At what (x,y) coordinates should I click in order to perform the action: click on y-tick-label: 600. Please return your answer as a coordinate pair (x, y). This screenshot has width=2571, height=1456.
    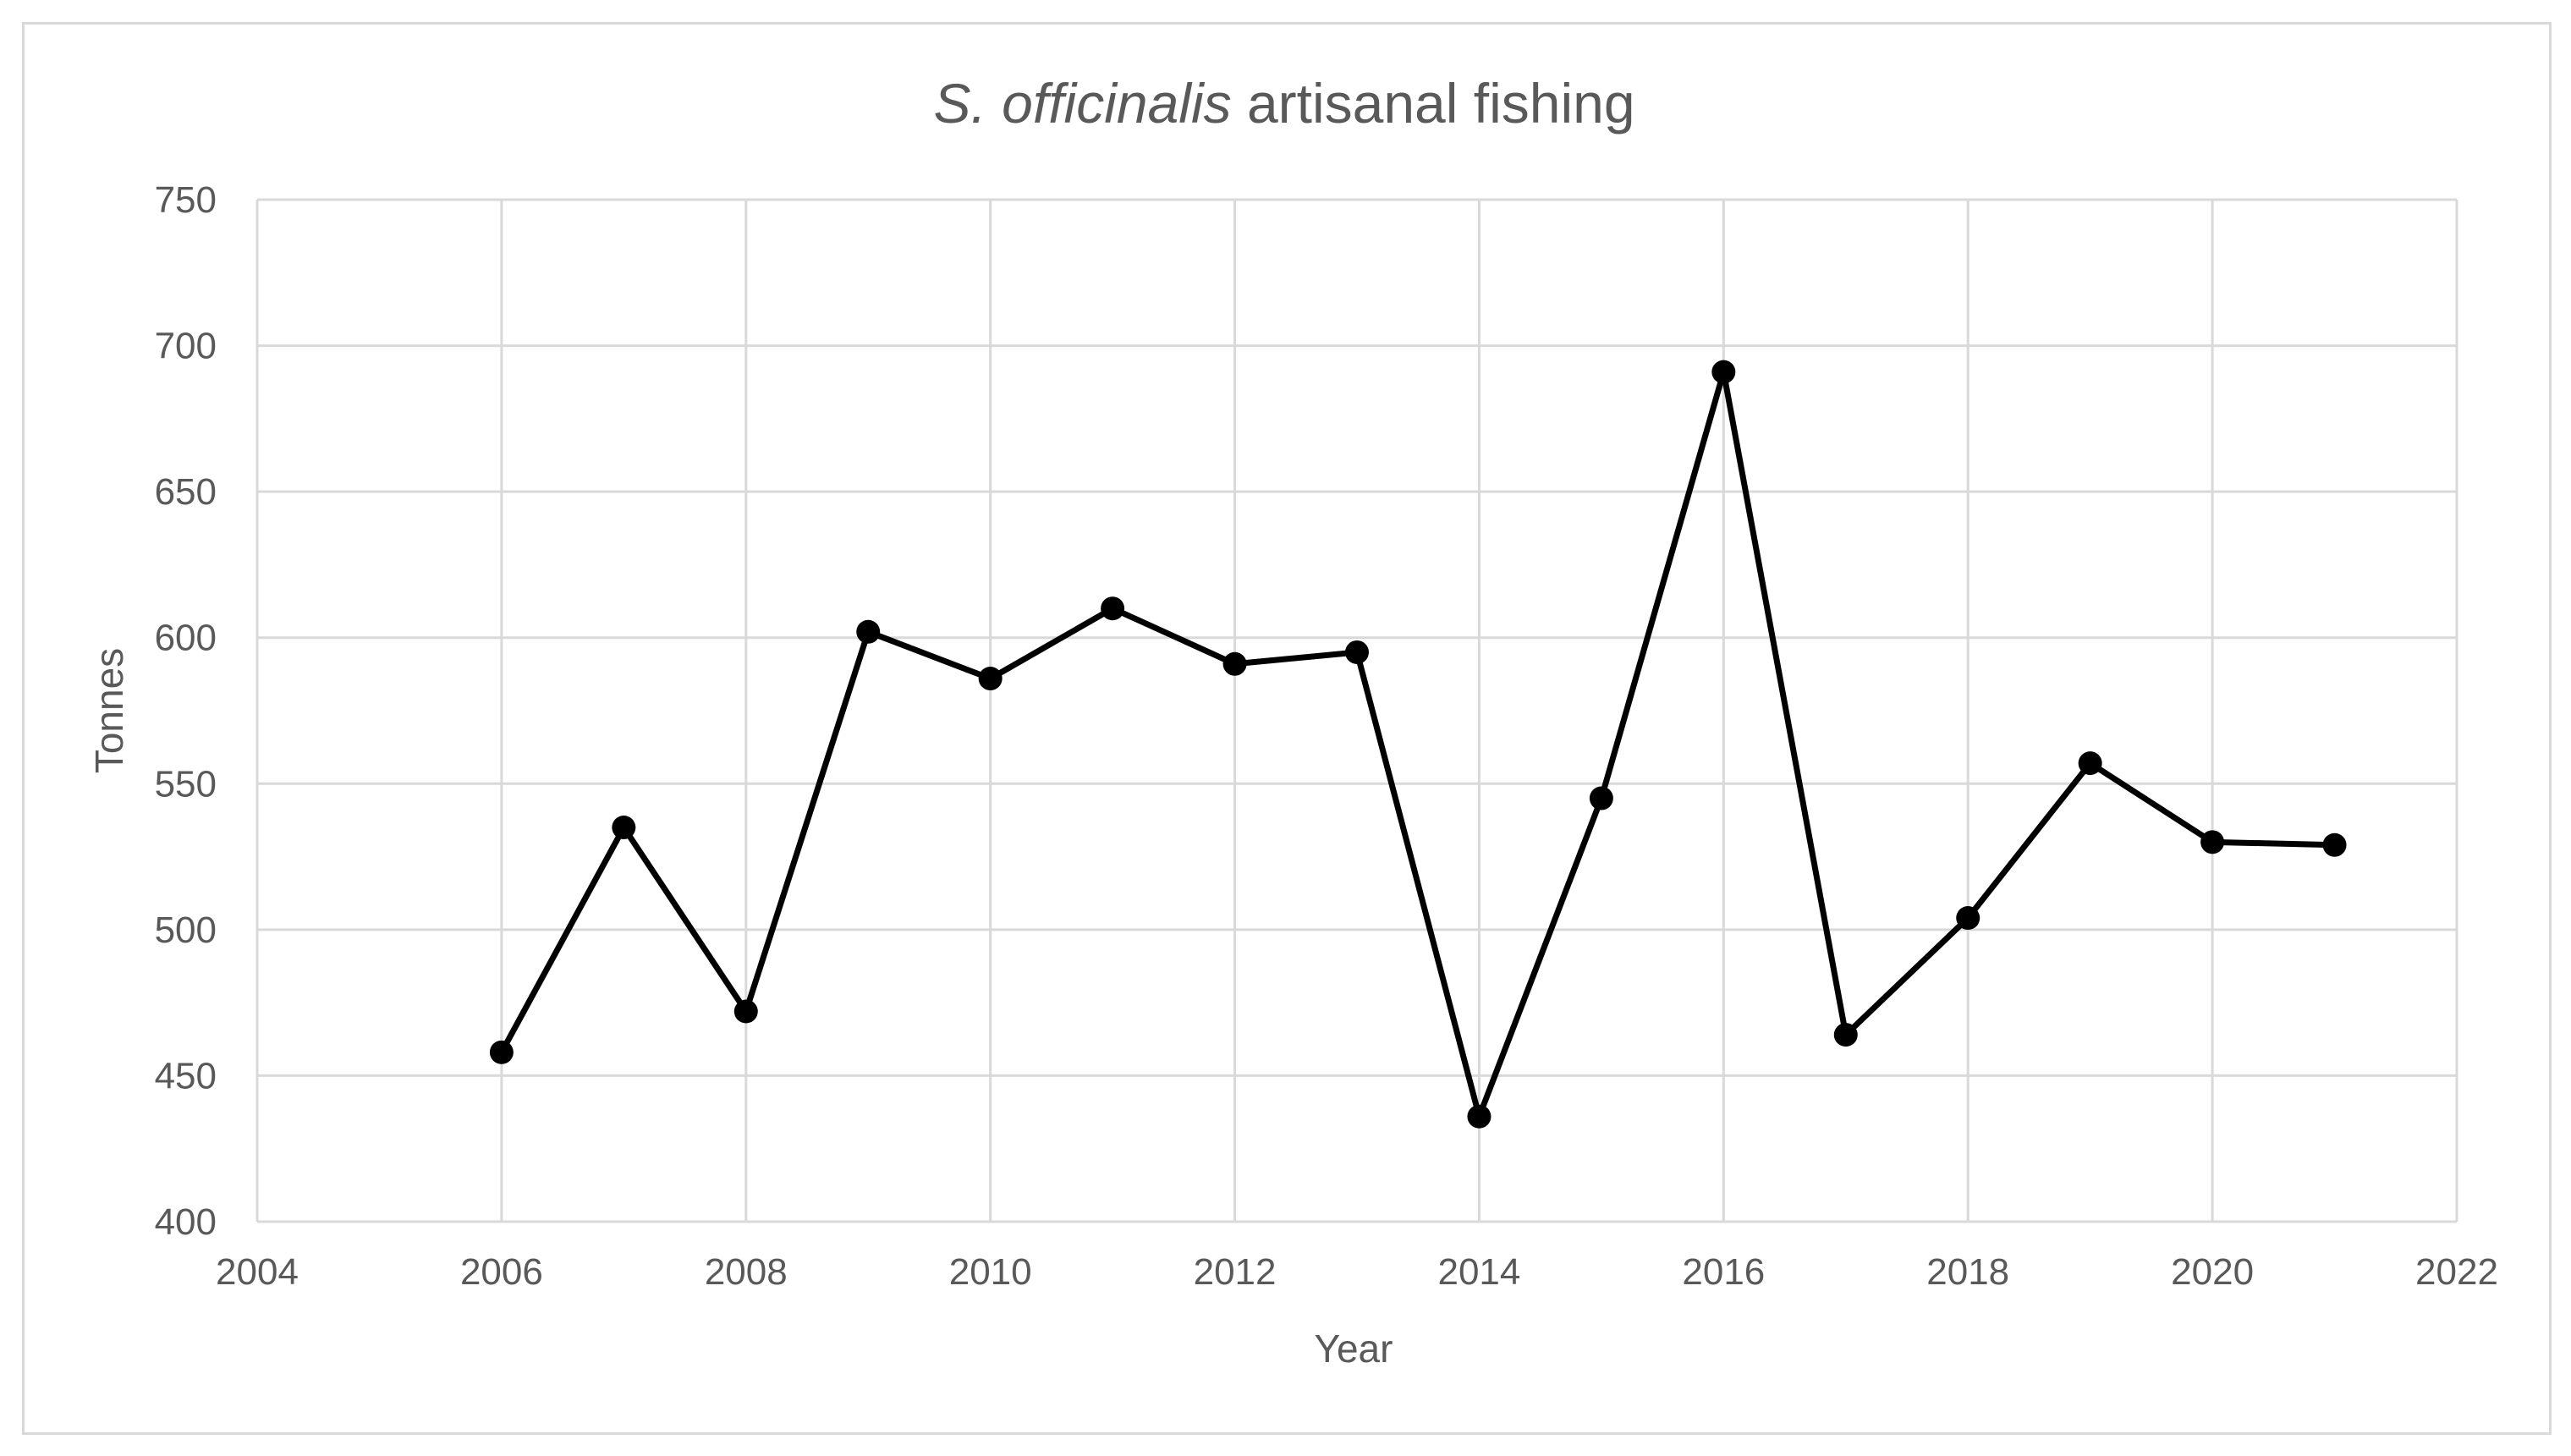
    Looking at the image, I should click on (186, 638).